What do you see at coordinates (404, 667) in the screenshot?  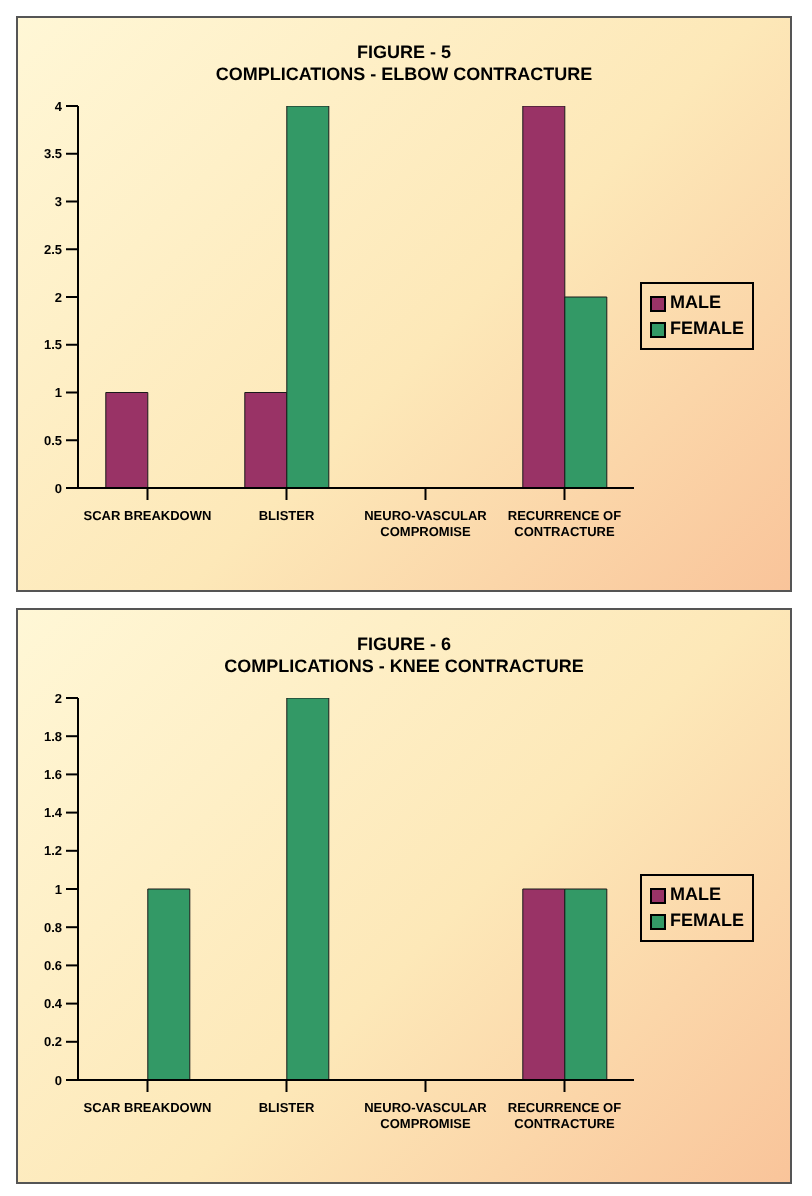 I see `chart-subtitle: COMPLICATIONS - KNEE CONTRACTURE` at bounding box center [404, 667].